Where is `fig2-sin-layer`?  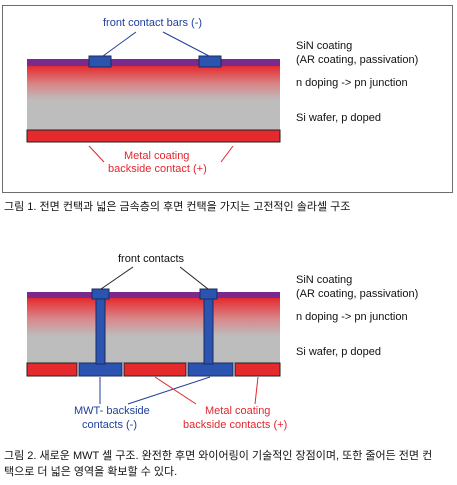
fig2-sin-layer is located at coordinates (153, 295).